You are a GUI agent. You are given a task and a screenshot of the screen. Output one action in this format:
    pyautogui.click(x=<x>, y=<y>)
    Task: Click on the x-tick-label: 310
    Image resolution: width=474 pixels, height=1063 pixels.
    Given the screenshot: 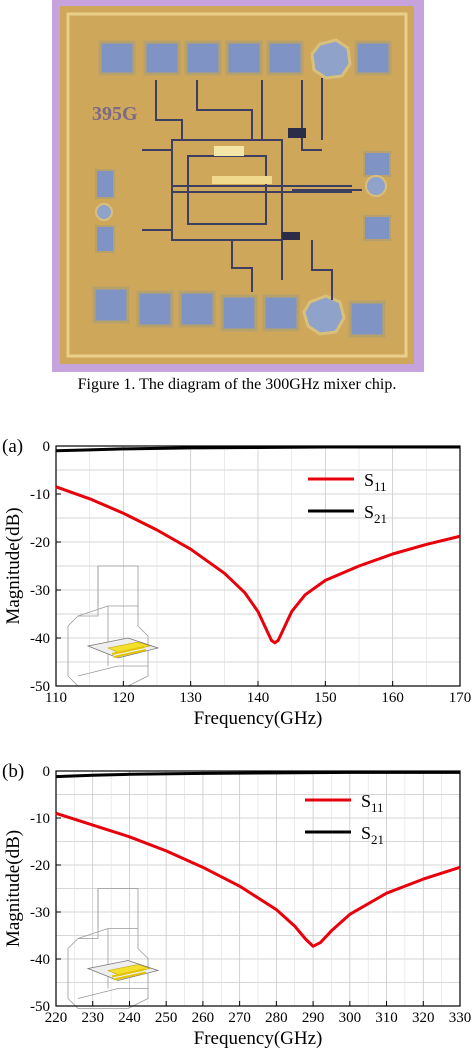 What is the action you would take?
    pyautogui.click(x=386, y=1018)
    